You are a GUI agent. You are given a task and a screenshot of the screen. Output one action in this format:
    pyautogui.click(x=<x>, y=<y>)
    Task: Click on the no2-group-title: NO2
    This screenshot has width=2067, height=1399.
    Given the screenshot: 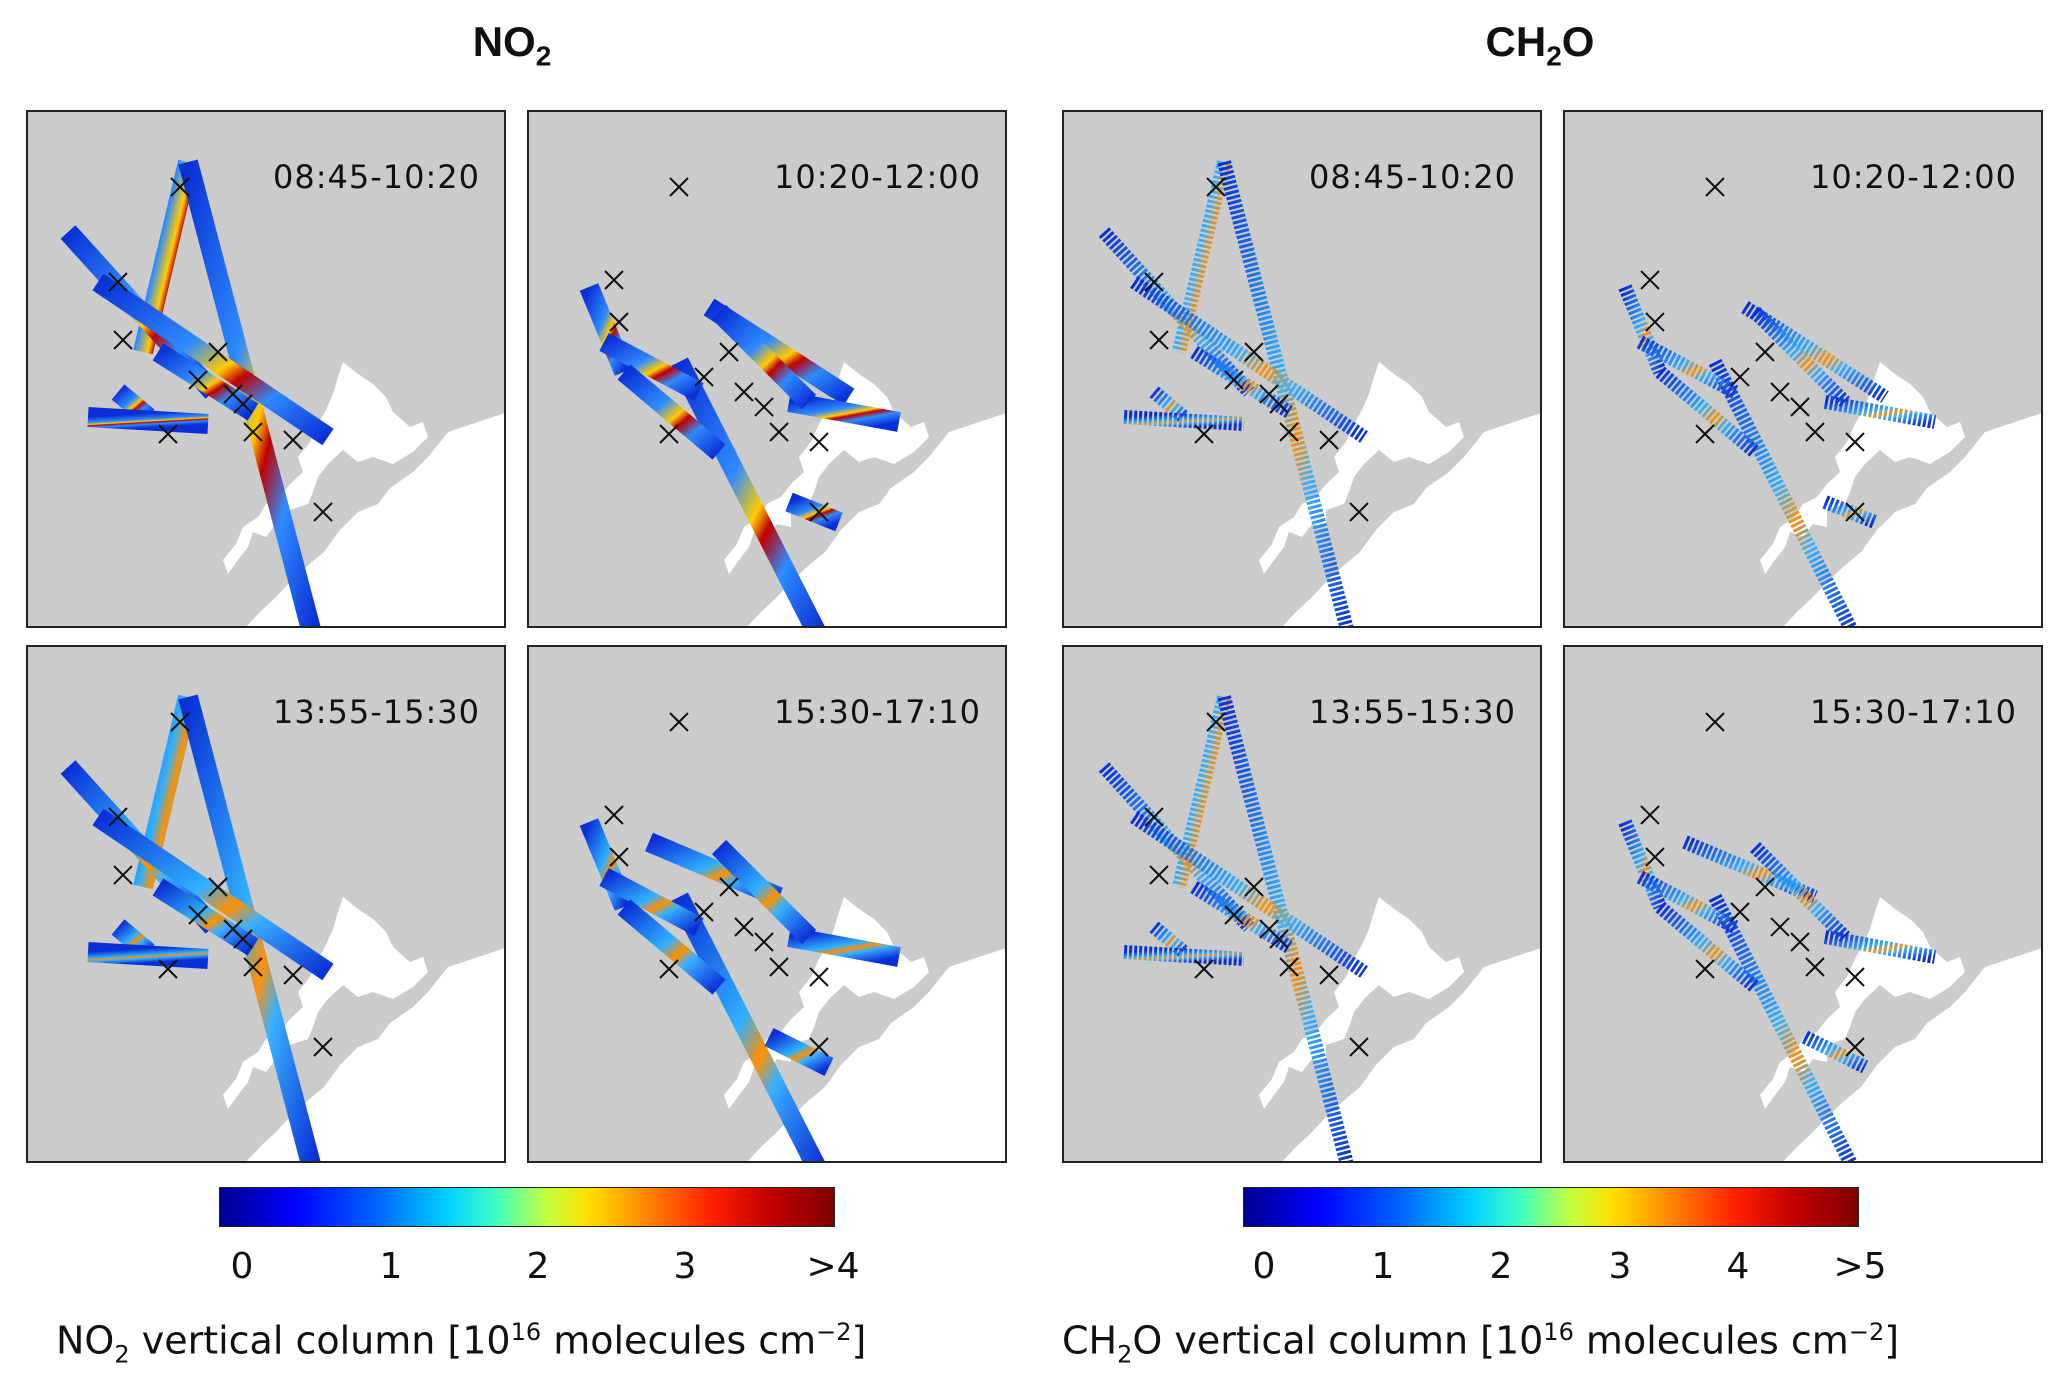 What is the action you would take?
    pyautogui.click(x=512, y=45)
    